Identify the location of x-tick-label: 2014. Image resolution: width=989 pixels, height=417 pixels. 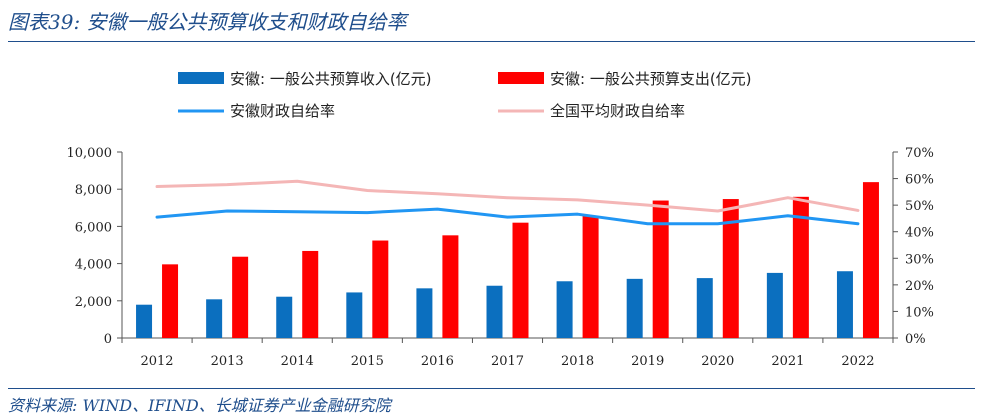
(297, 361).